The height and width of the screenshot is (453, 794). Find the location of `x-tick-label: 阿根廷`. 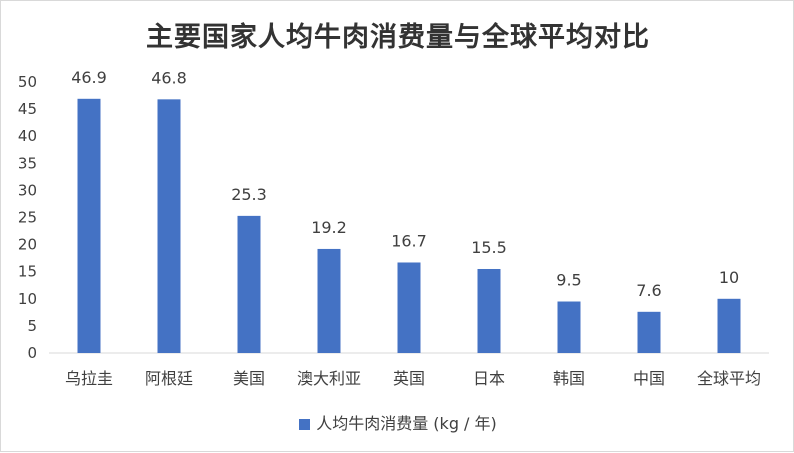

x-tick-label: 阿根廷 is located at coordinates (169, 378).